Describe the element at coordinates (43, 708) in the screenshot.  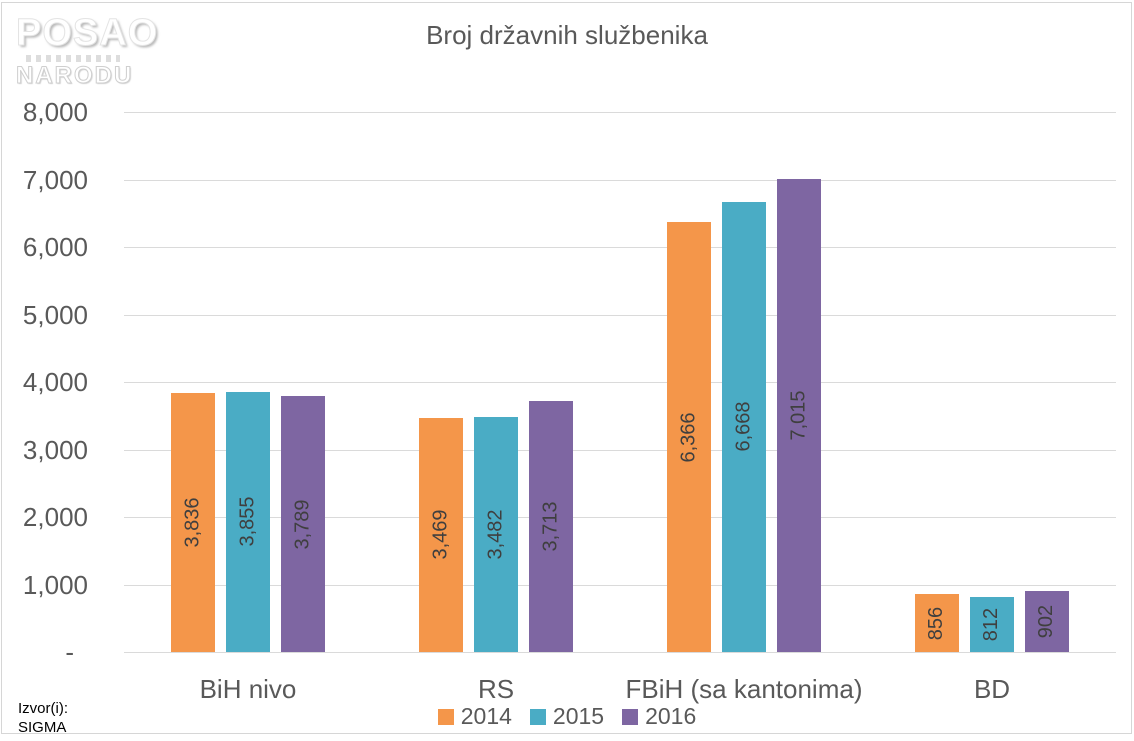
I see `source-label: Izvor(i):` at that location.